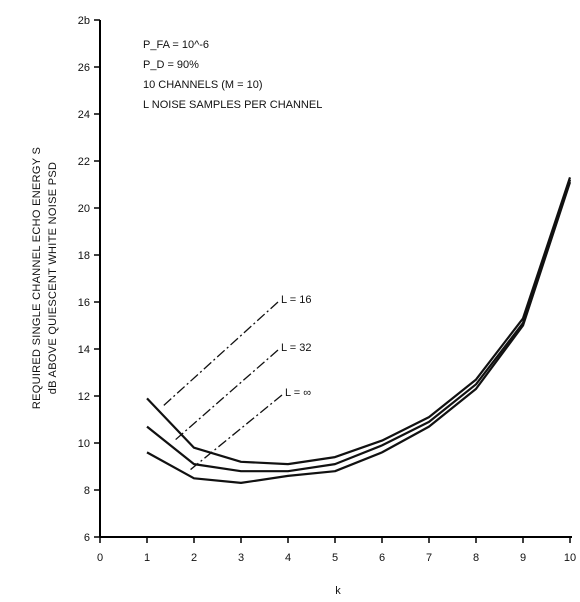 This screenshot has width=580, height=602. What do you see at coordinates (194, 558) in the screenshot?
I see `x-tick-label: 2` at bounding box center [194, 558].